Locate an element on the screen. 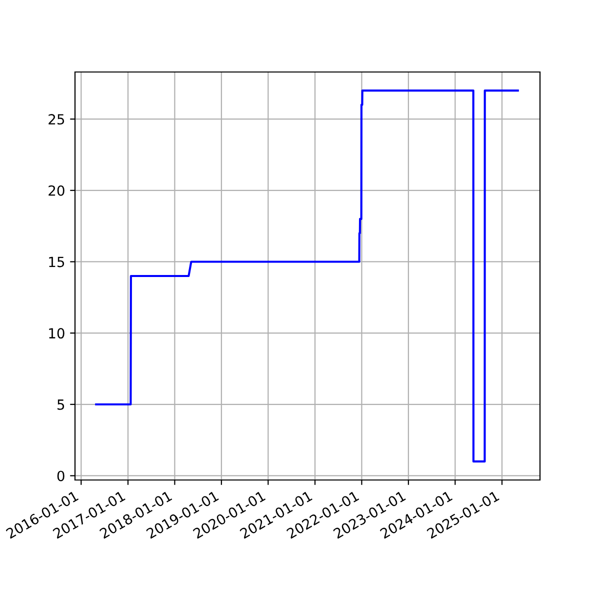 This screenshot has height=600, width=600. y-tick-label: 0 is located at coordinates (60, 476).